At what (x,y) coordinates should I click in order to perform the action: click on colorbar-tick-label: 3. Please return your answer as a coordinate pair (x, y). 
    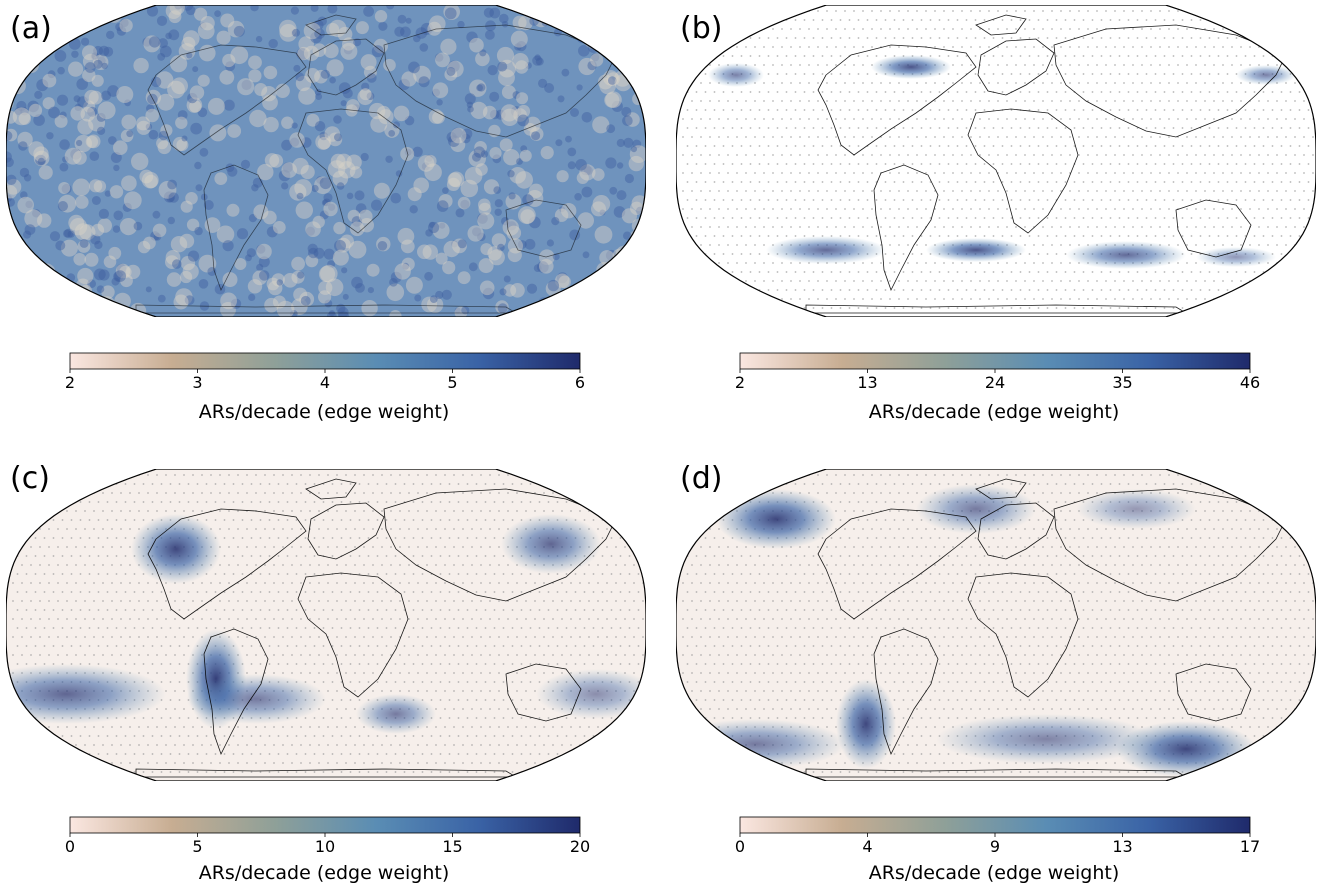
    Looking at the image, I should click on (197, 381).